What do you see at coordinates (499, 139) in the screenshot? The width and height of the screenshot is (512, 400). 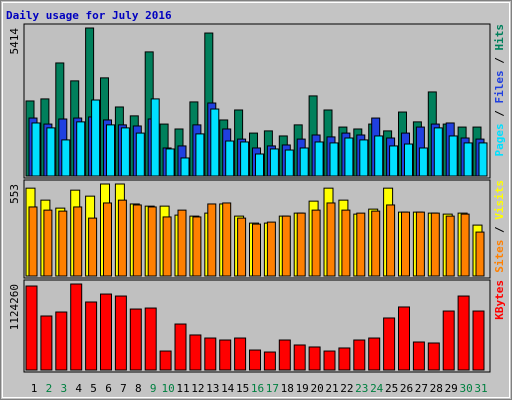 I see `legend-entry: Pages` at bounding box center [499, 139].